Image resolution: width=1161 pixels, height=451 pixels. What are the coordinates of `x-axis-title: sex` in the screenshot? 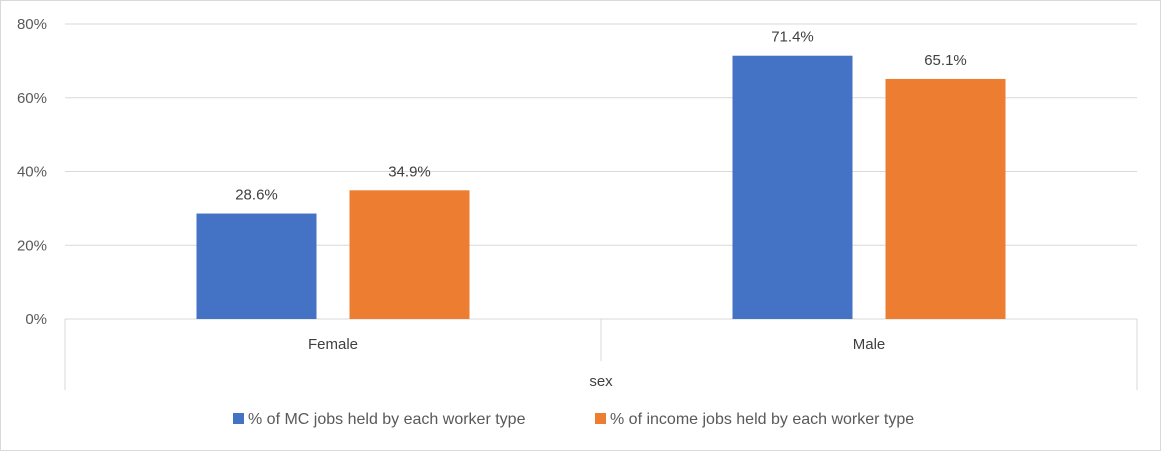 It's located at (601, 381).